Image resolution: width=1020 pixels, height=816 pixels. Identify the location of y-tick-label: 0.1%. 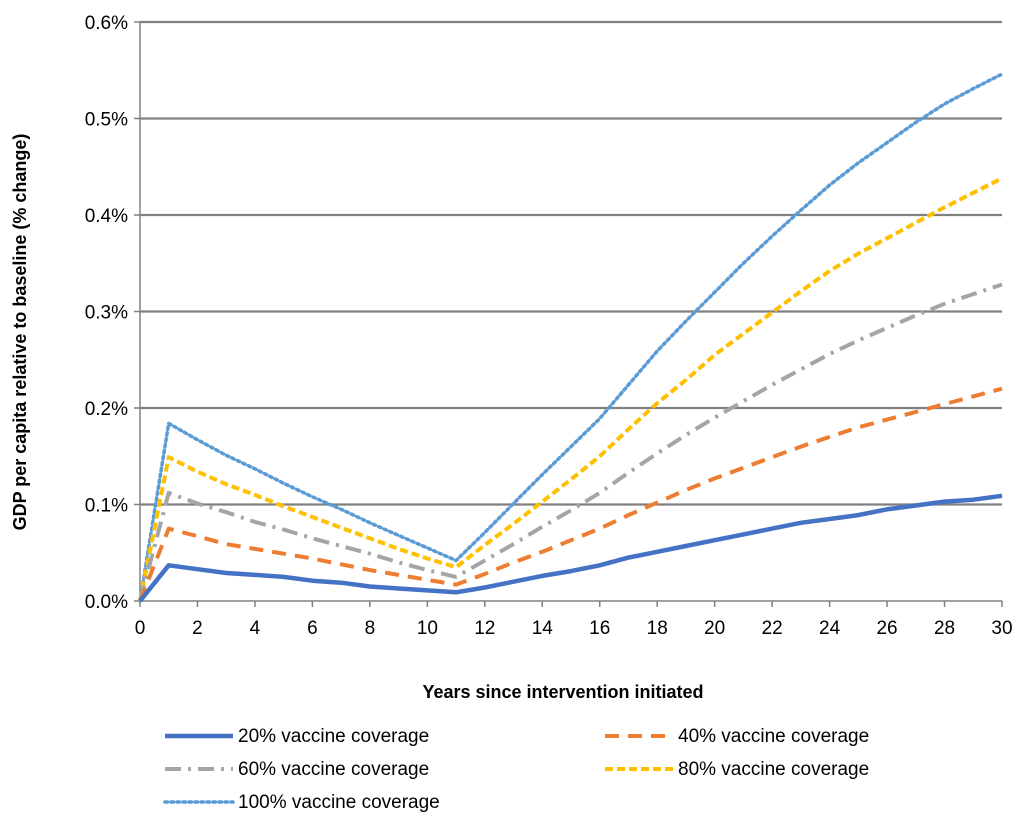
(106, 506).